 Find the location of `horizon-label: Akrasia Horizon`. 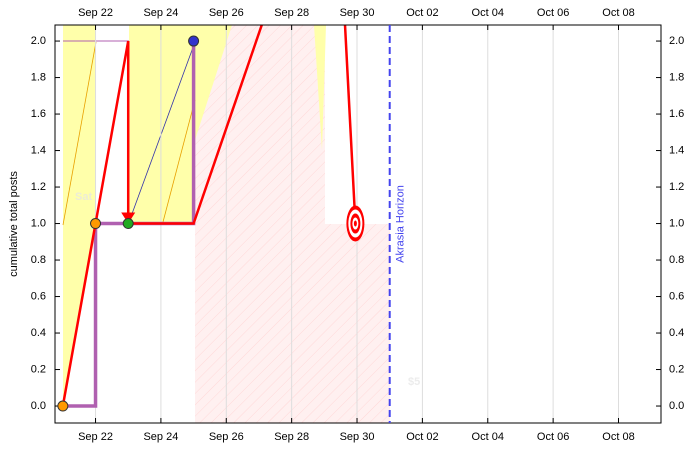

horizon-label: Akrasia Horizon is located at coordinates (401, 224).